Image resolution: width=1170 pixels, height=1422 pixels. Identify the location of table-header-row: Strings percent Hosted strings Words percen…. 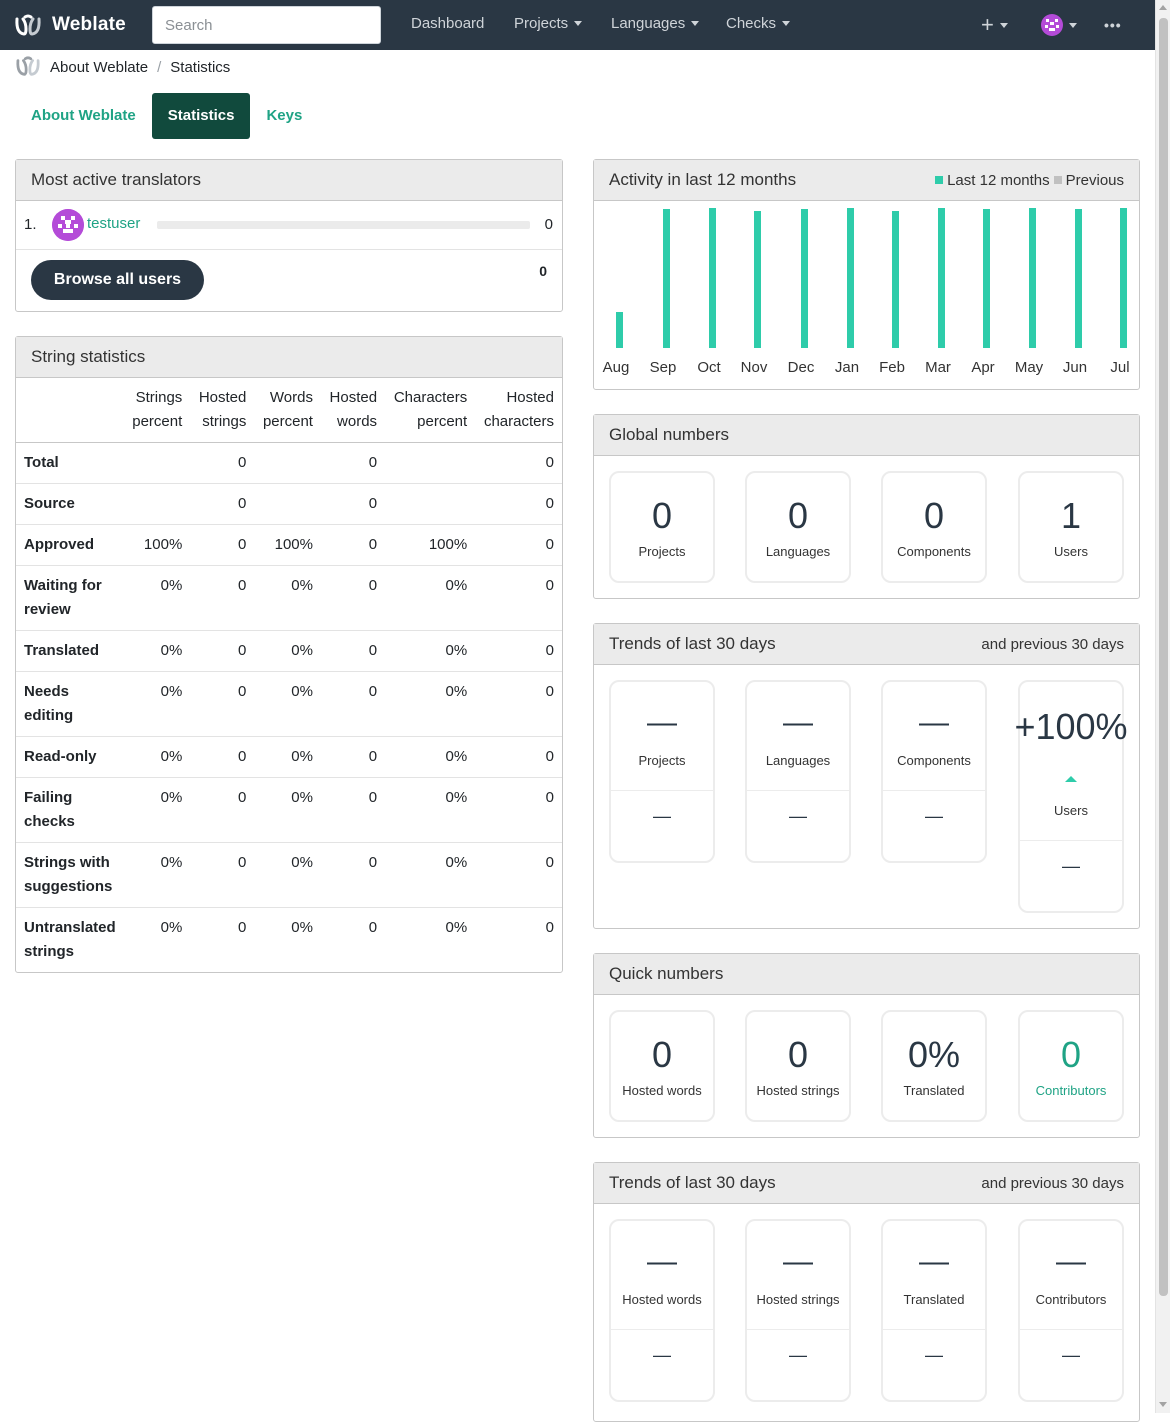
(289, 410).